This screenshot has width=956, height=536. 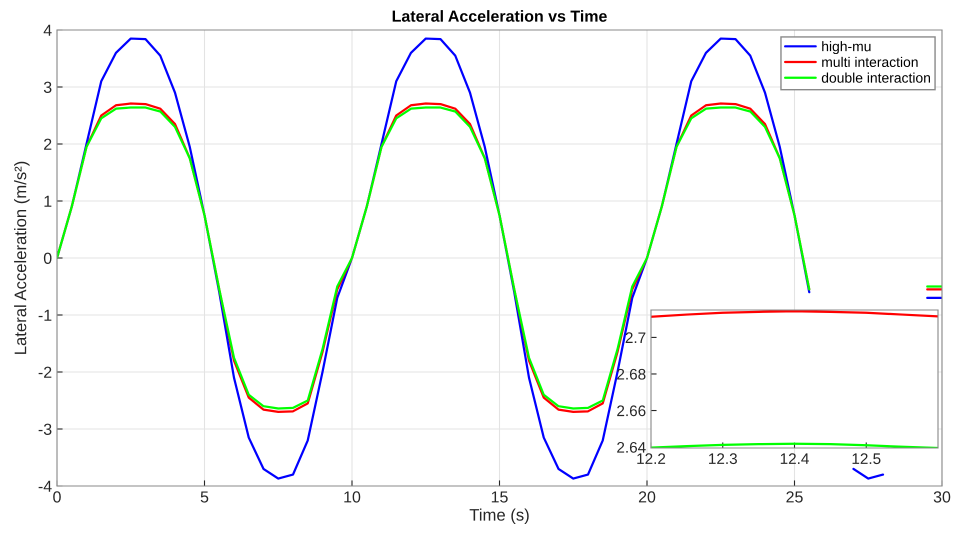 I want to click on legend-label: double interaction, so click(x=876, y=77).